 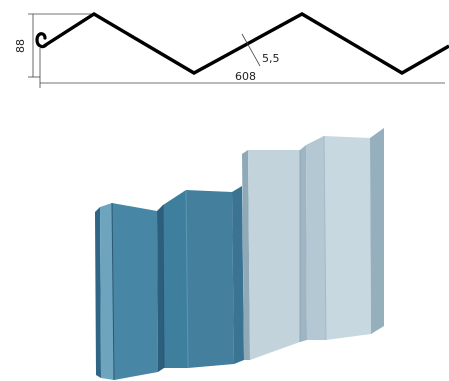 I want to click on thickness-leader, so click(x=251, y=50).